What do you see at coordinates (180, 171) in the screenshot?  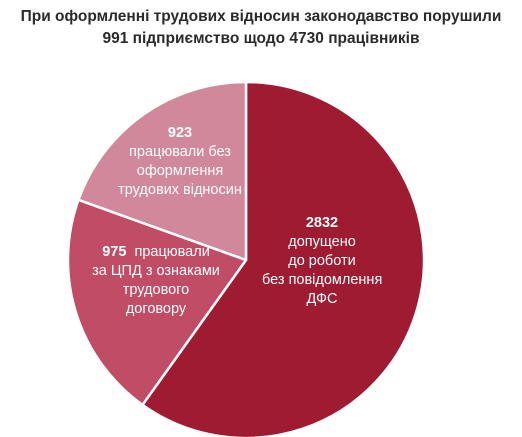 I see `slice-text-923-line-2: оформлення` at bounding box center [180, 171].